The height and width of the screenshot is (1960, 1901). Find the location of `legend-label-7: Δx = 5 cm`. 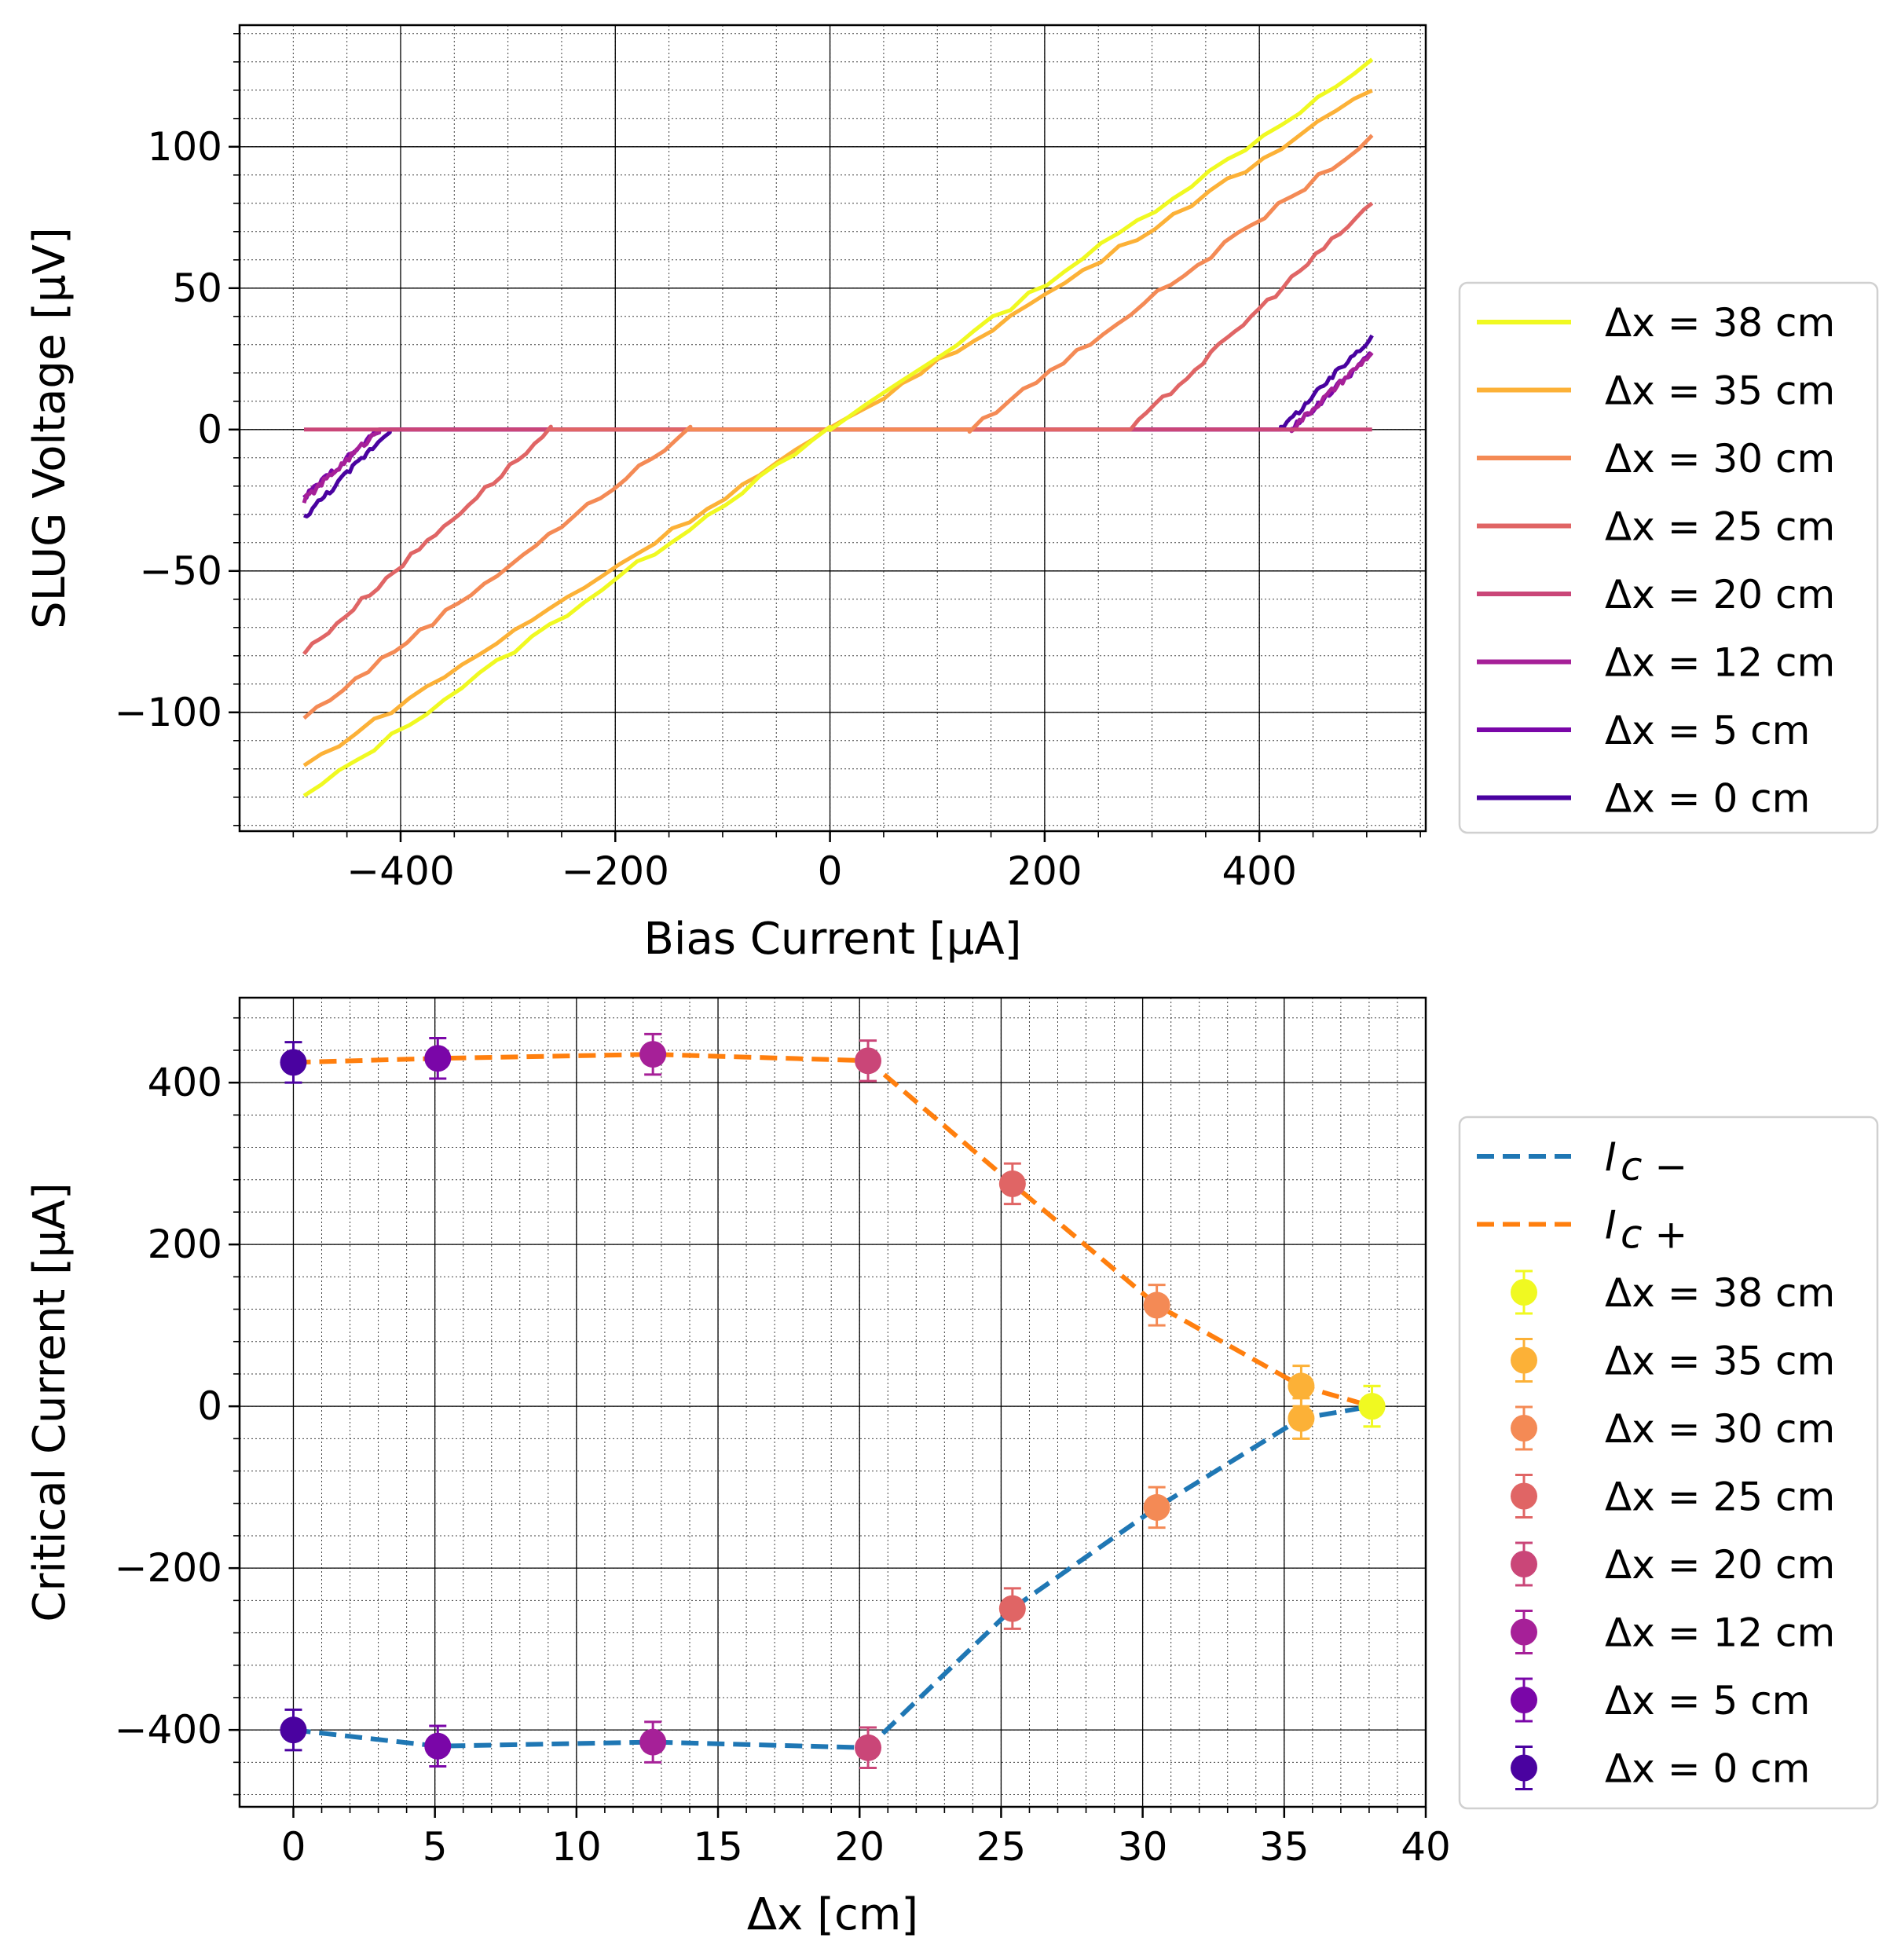

legend-label-7: Δx = 5 cm is located at coordinates (1708, 731).